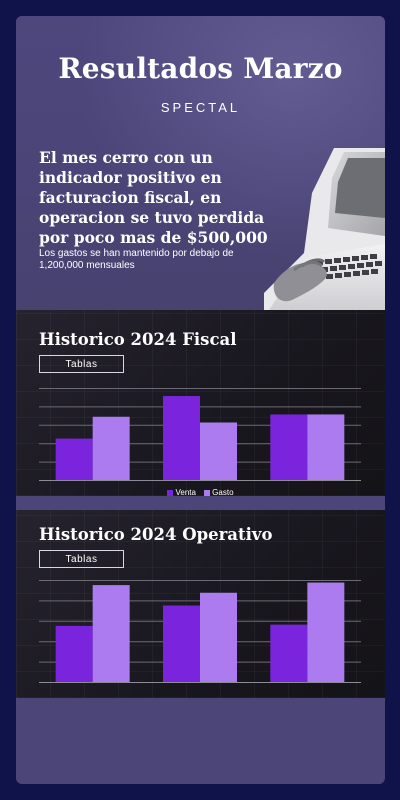 This screenshot has height=800, width=400. Describe the element at coordinates (181, 492) in the screenshot. I see `legend-item-venta: Venta` at that location.